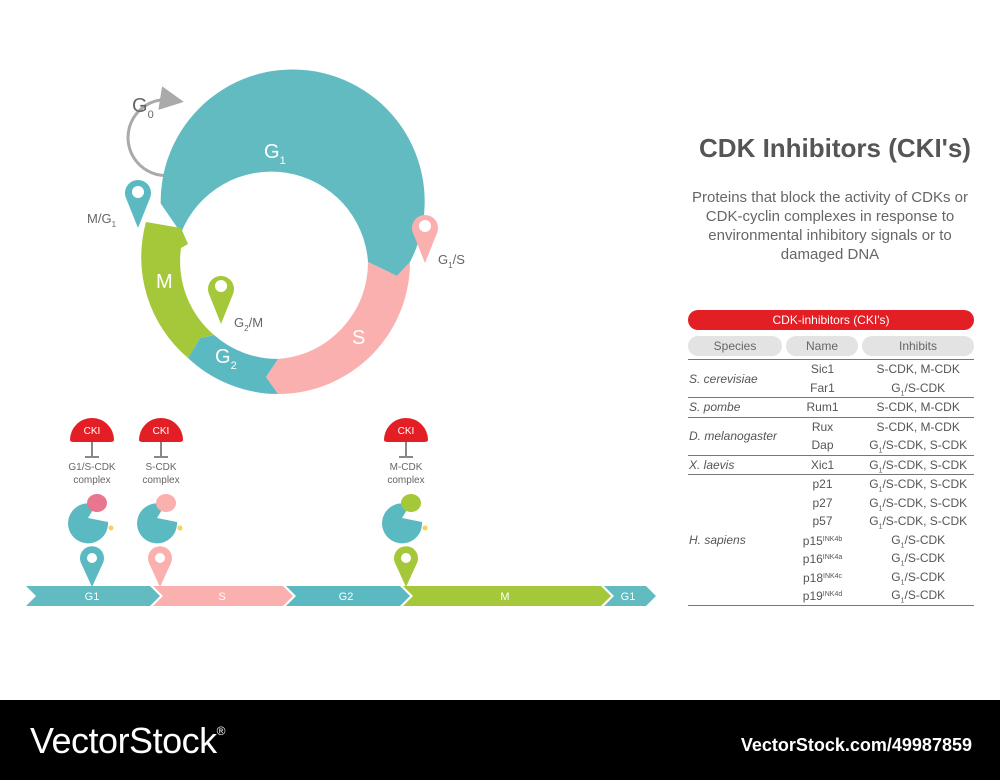 This screenshot has height=780, width=1000. What do you see at coordinates (92, 438) in the screenshot?
I see `cki-inhibitor-g1s` at bounding box center [92, 438].